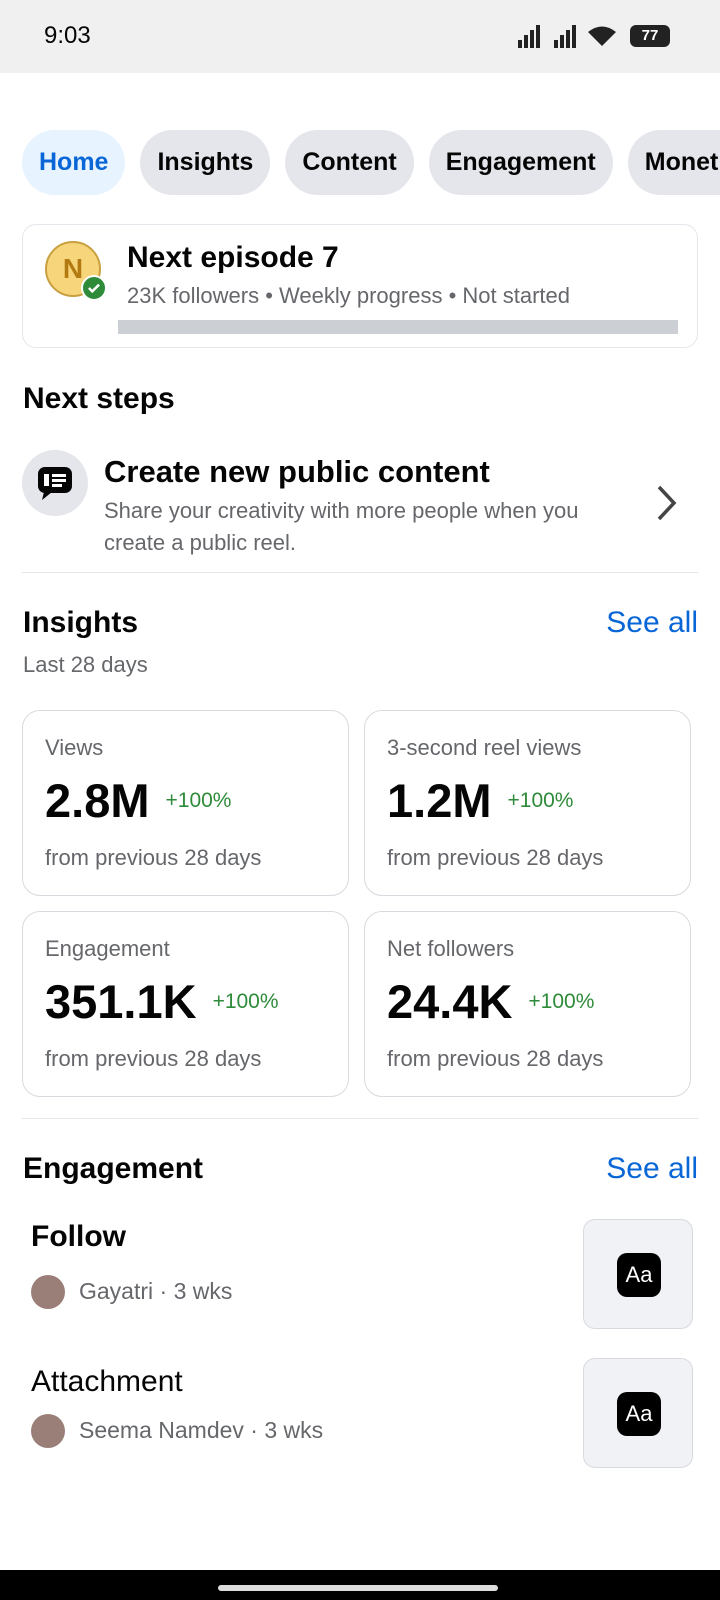  Describe the element at coordinates (99, 398) in the screenshot. I see `section-heading: Next steps` at that location.